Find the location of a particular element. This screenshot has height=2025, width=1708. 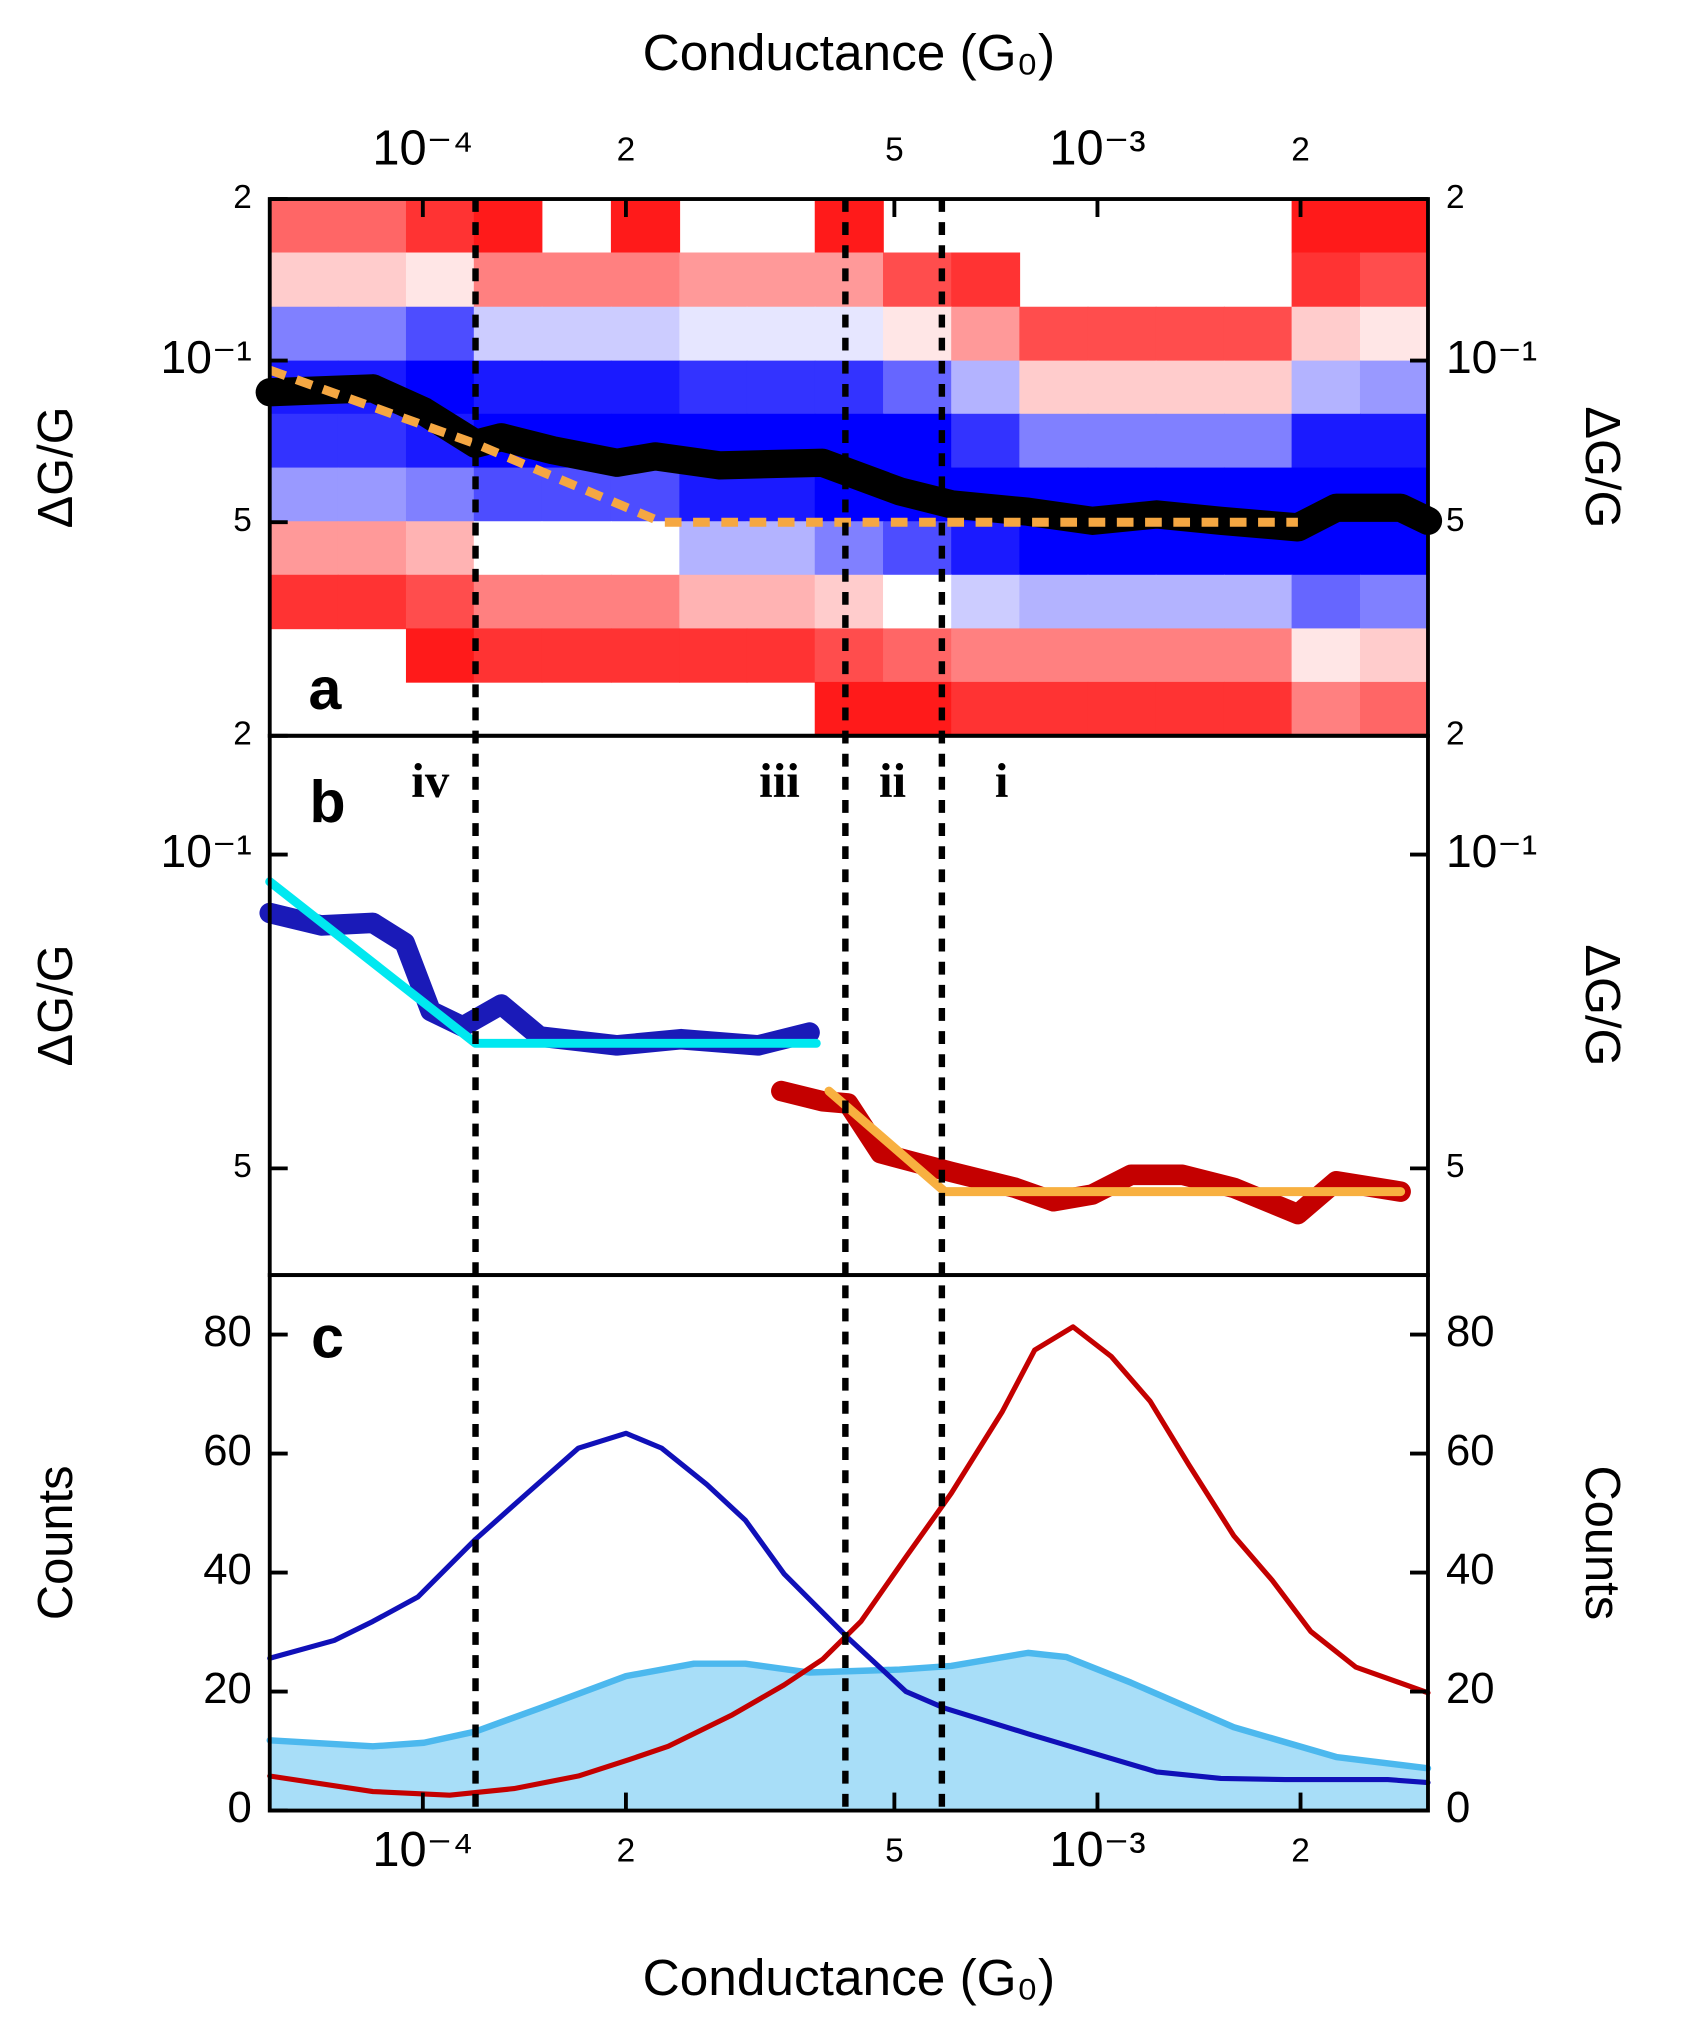

y-tick-label: 80 is located at coordinates (227, 1331).